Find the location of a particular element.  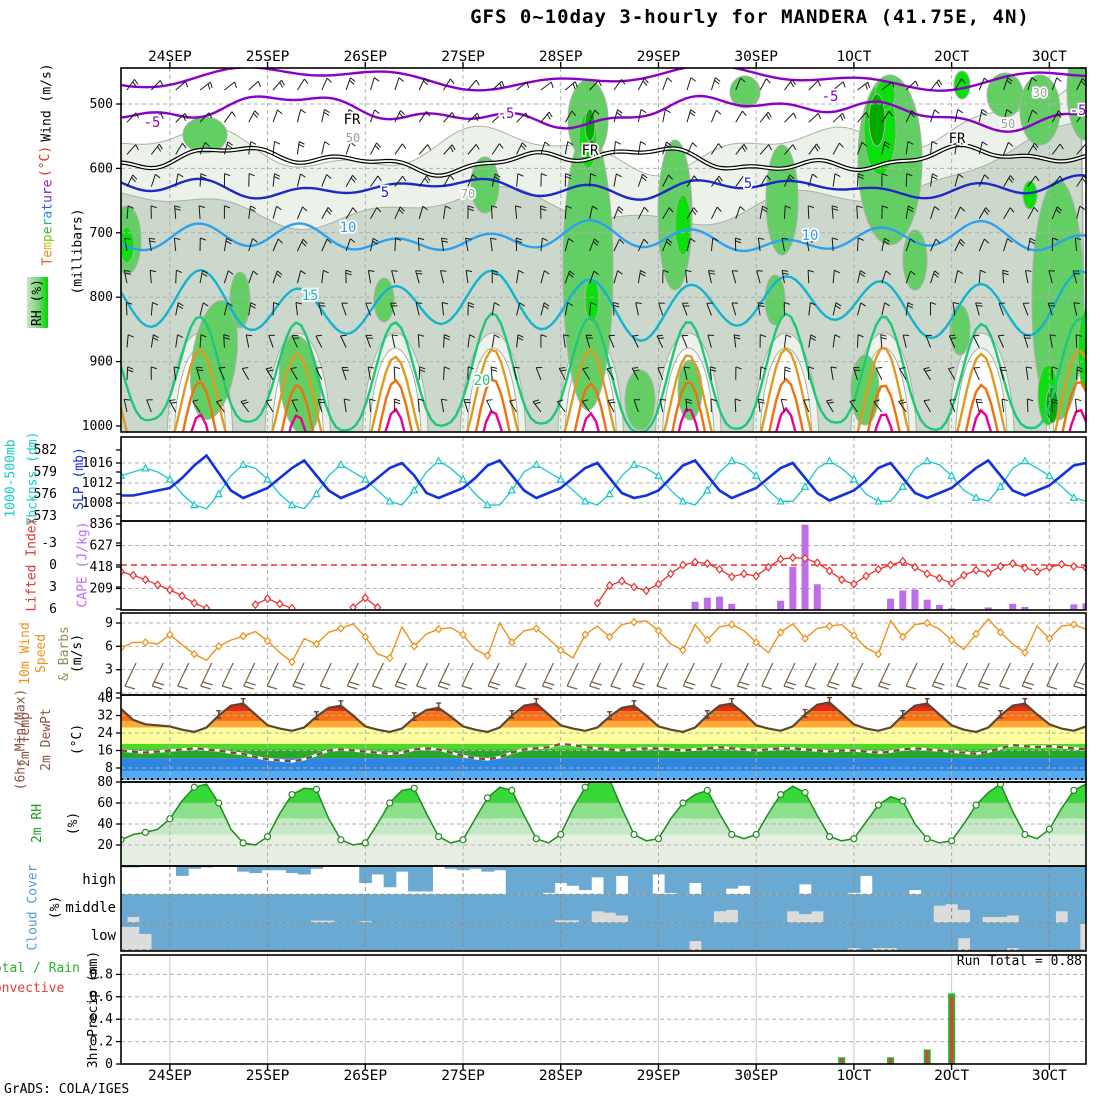

tick-label: 0.4 is located at coordinates (102, 1019).